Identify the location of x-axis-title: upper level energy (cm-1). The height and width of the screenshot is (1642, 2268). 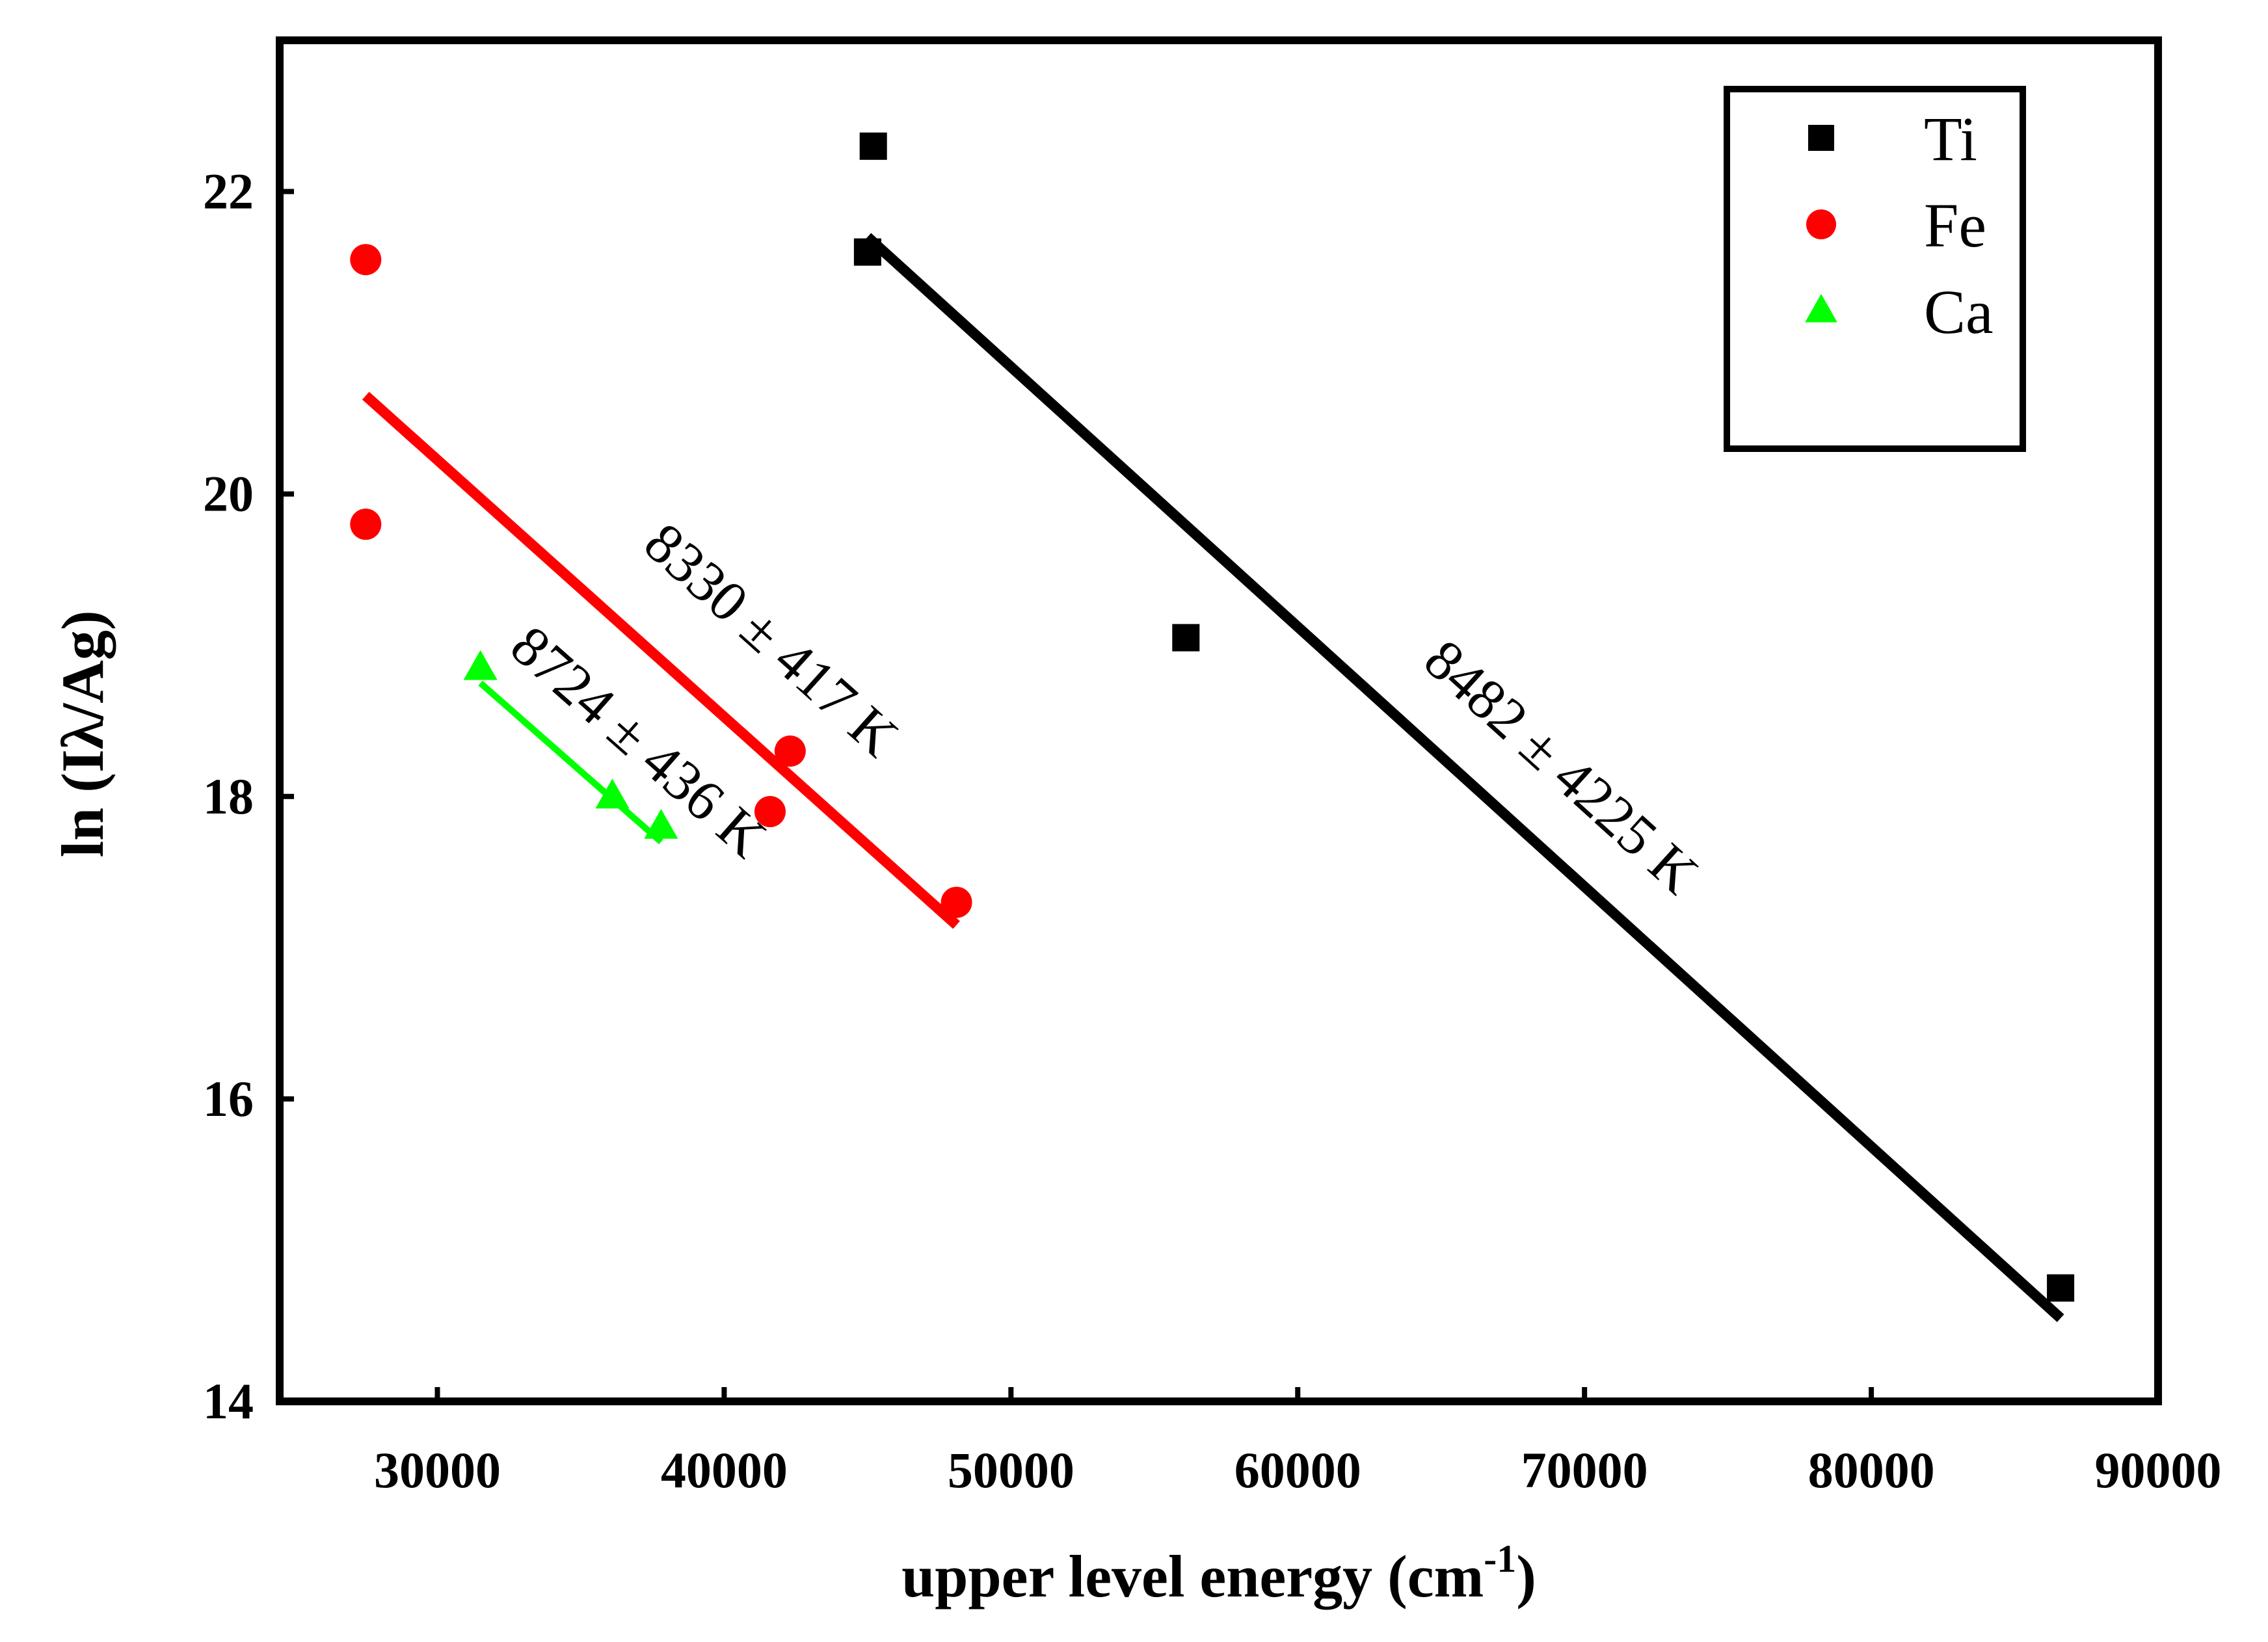
(1218, 1573).